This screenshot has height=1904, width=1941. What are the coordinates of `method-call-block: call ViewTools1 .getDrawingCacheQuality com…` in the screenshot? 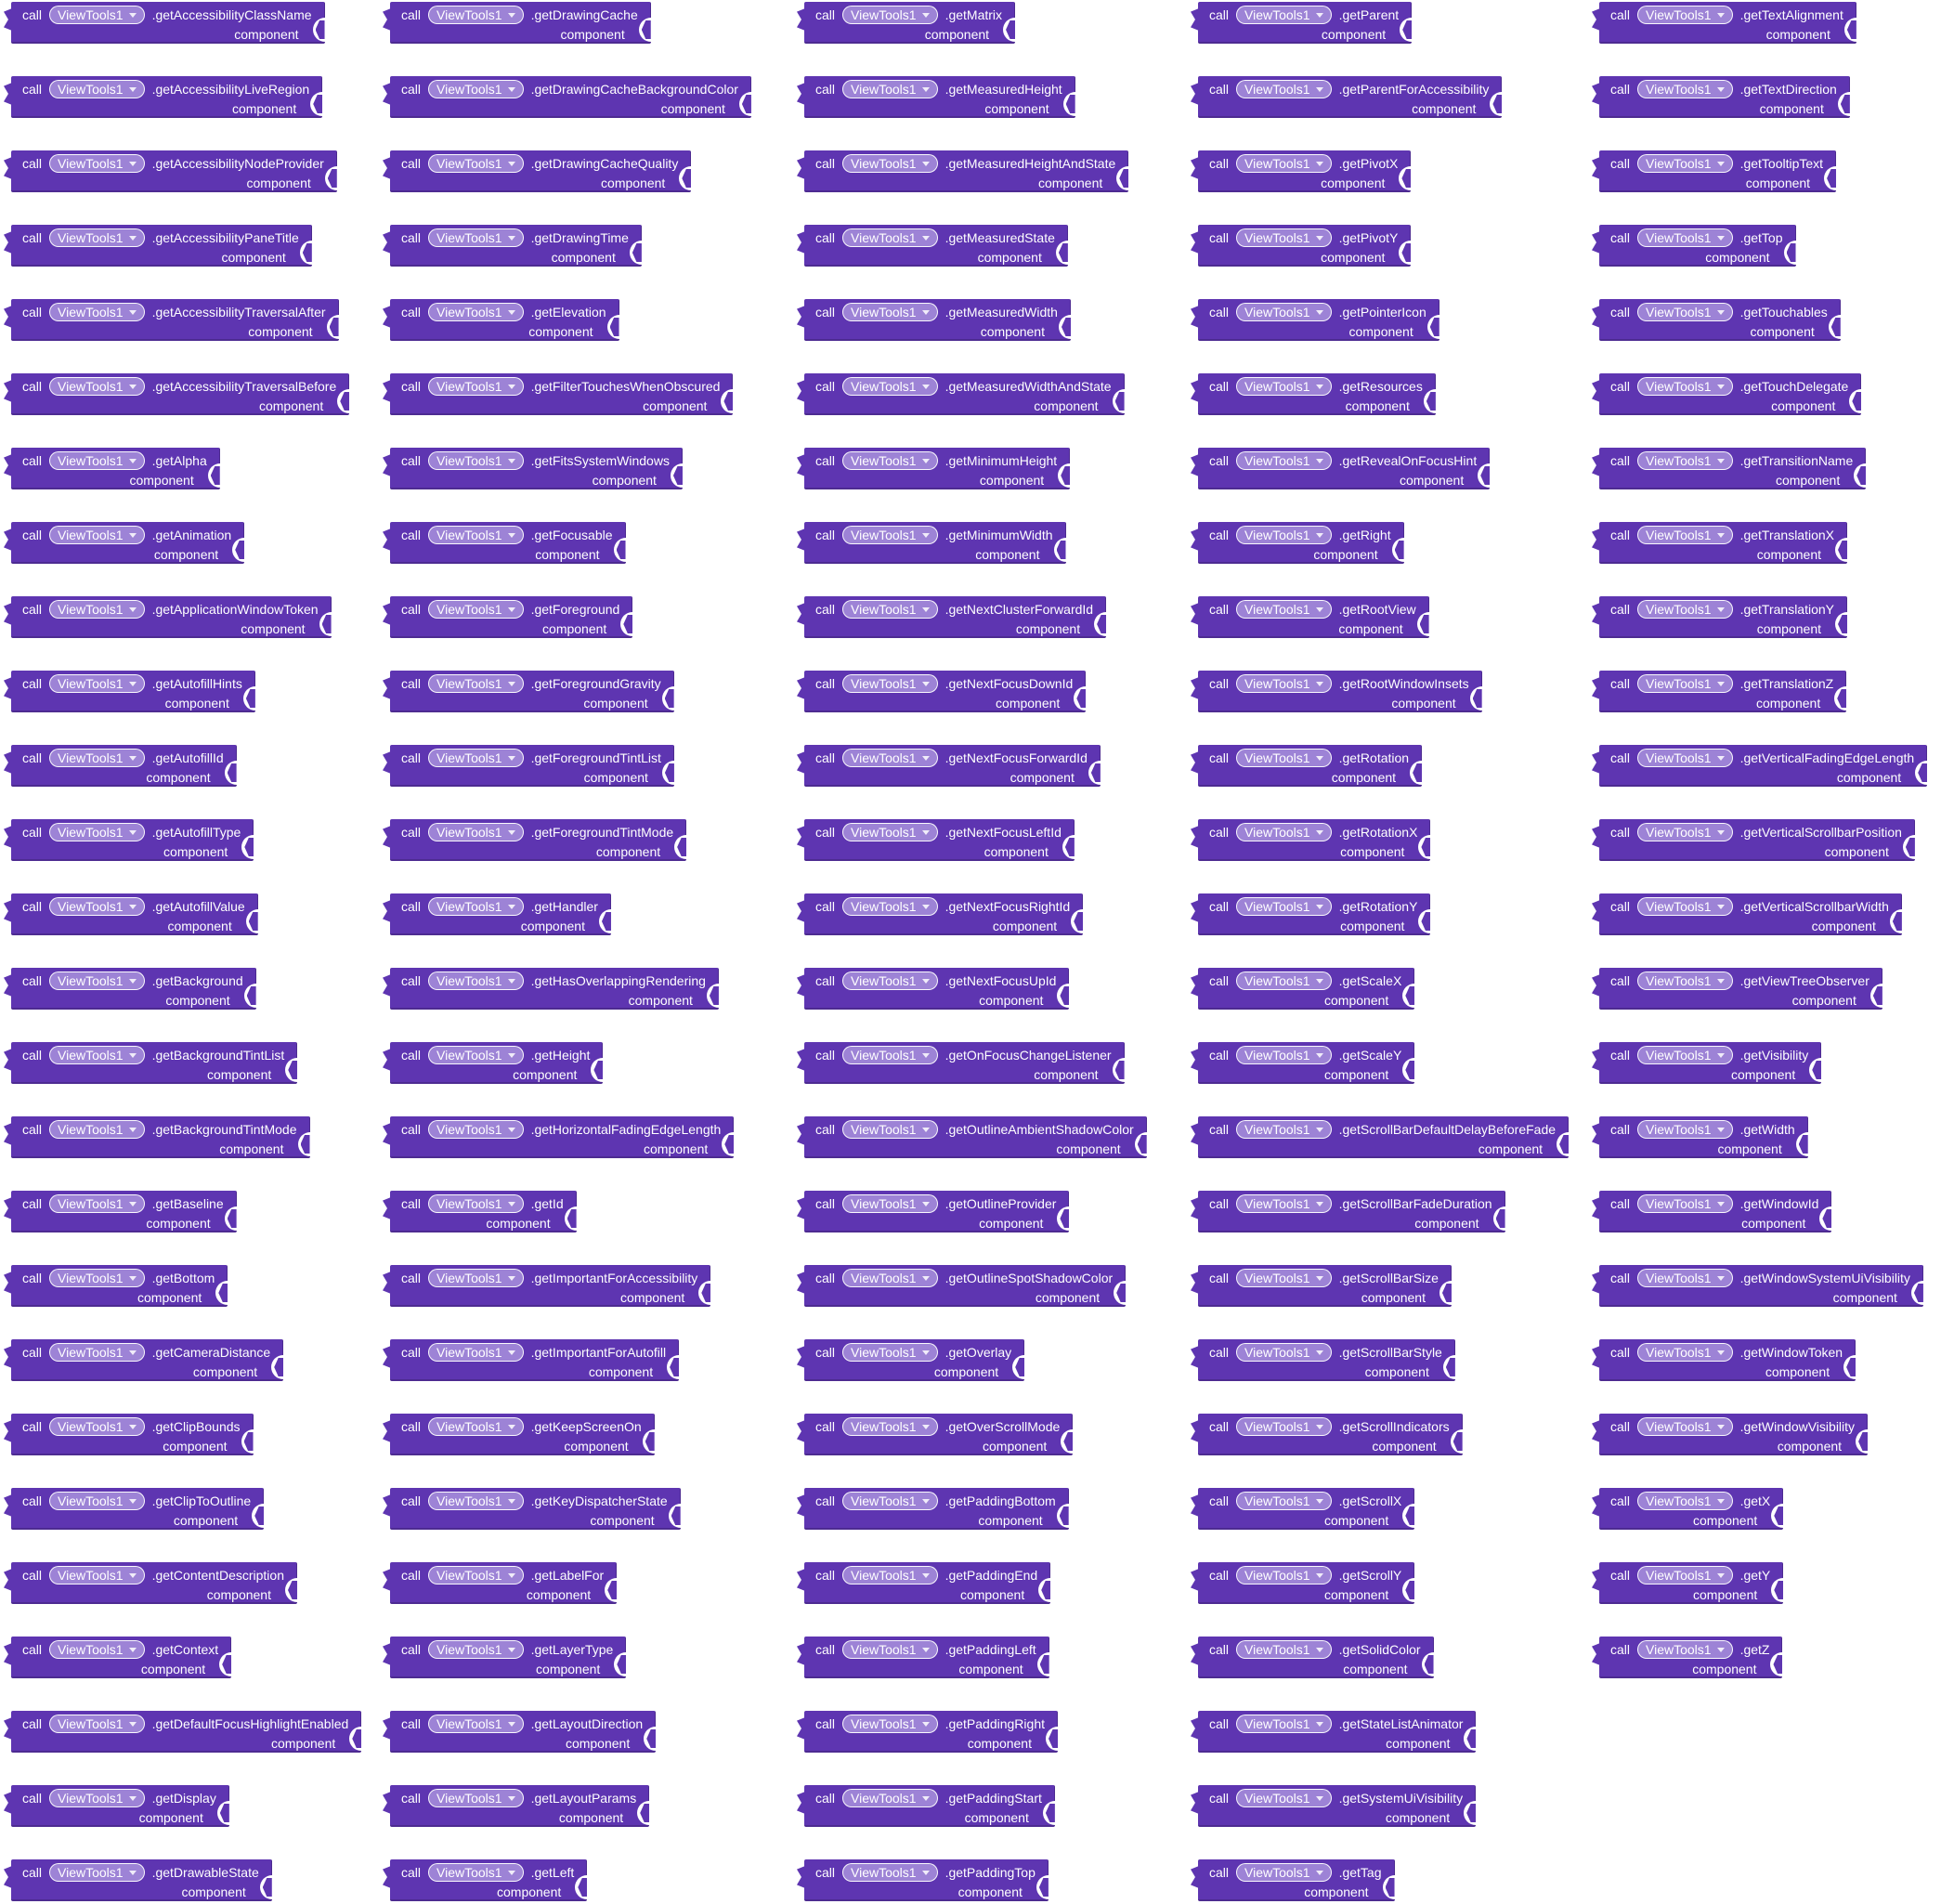 It's located at (537, 171).